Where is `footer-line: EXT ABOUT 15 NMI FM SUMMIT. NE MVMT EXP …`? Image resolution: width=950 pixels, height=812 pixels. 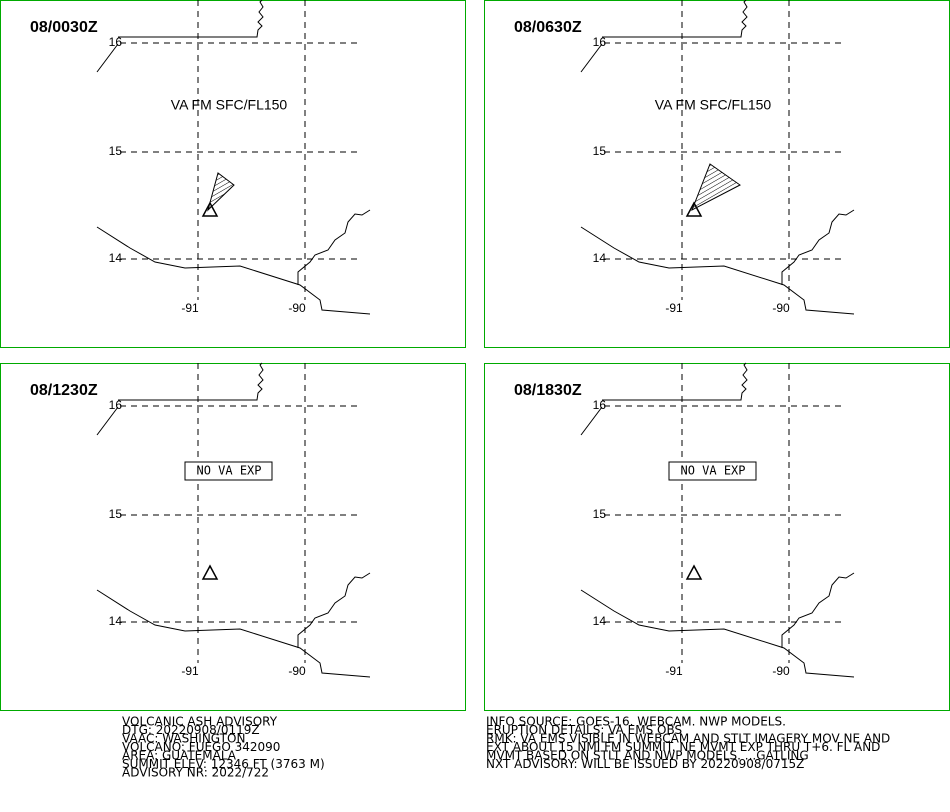 footer-line: EXT ABOUT 15 NMI FM SUMMIT. NE MVMT EXP … is located at coordinates (683, 747).